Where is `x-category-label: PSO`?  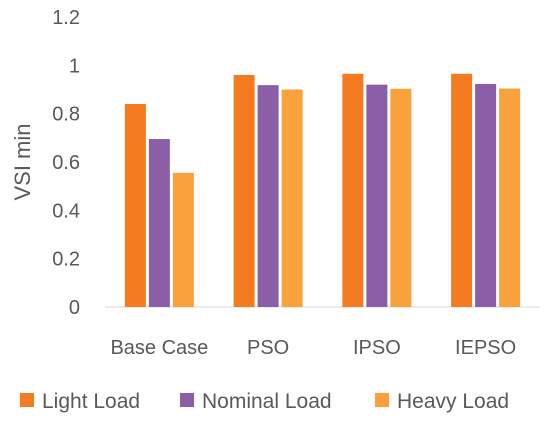 x-category-label: PSO is located at coordinates (268, 348).